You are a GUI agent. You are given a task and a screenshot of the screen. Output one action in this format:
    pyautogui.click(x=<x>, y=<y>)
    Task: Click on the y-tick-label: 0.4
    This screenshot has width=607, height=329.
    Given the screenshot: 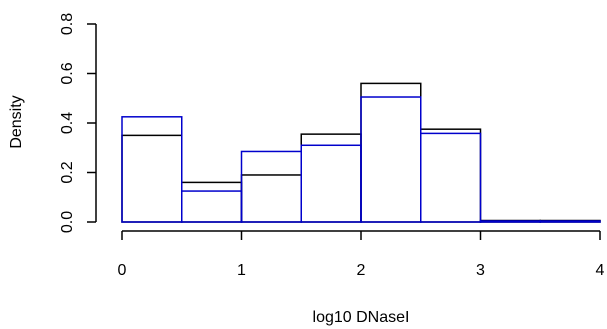 What is the action you would take?
    pyautogui.click(x=67, y=123)
    